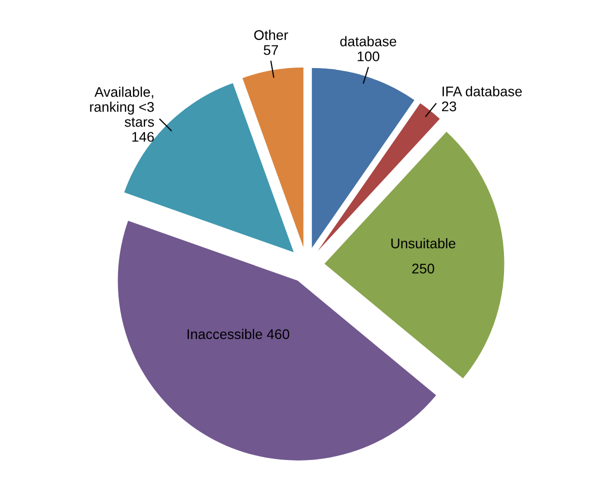 This screenshot has height=494, width=613. Describe the element at coordinates (225, 334) in the screenshot. I see `slice-label: Inaccessible` at that location.